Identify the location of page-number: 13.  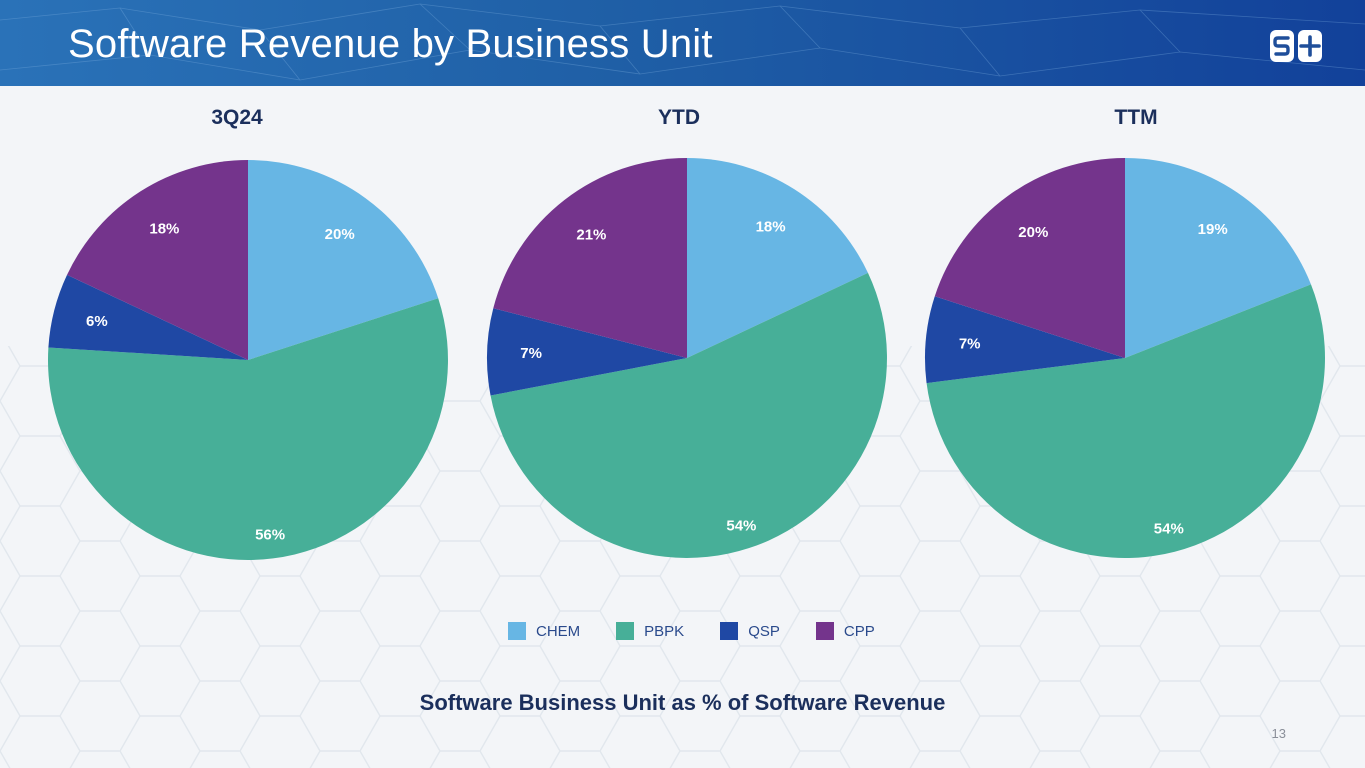
(1278, 733).